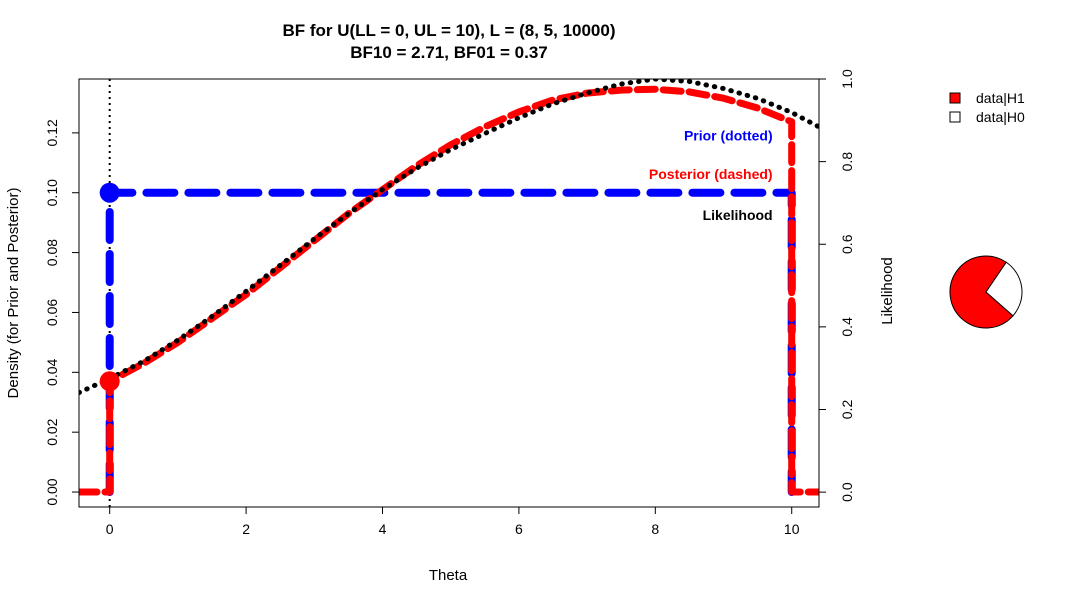 The image size is (1075, 604). Describe the element at coordinates (792, 529) in the screenshot. I see `x-tick-label: 10` at that location.